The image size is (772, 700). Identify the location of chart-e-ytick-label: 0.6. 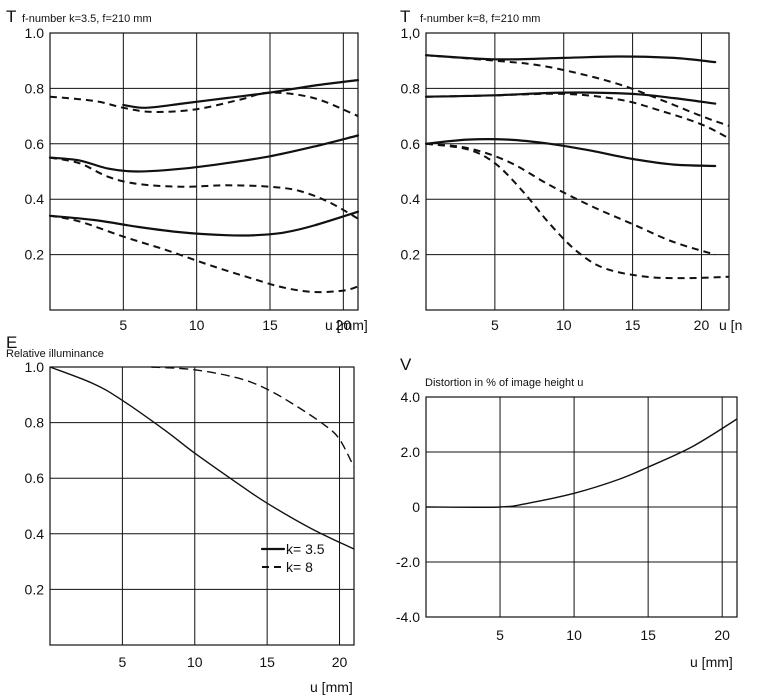
(35, 478).